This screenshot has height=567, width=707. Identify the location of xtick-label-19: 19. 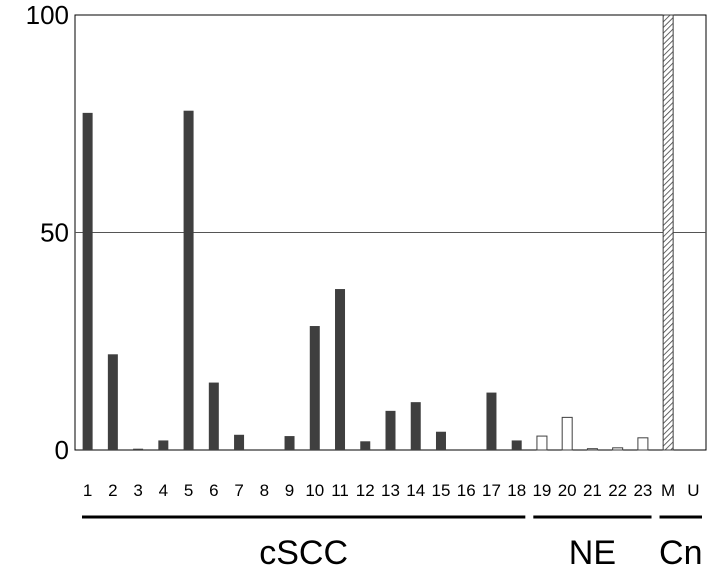
(541, 490).